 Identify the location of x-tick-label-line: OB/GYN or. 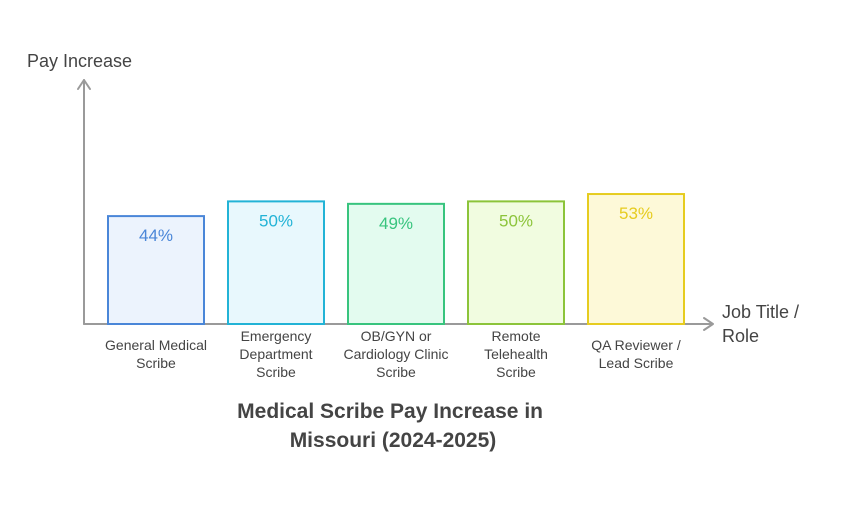
(396, 336).